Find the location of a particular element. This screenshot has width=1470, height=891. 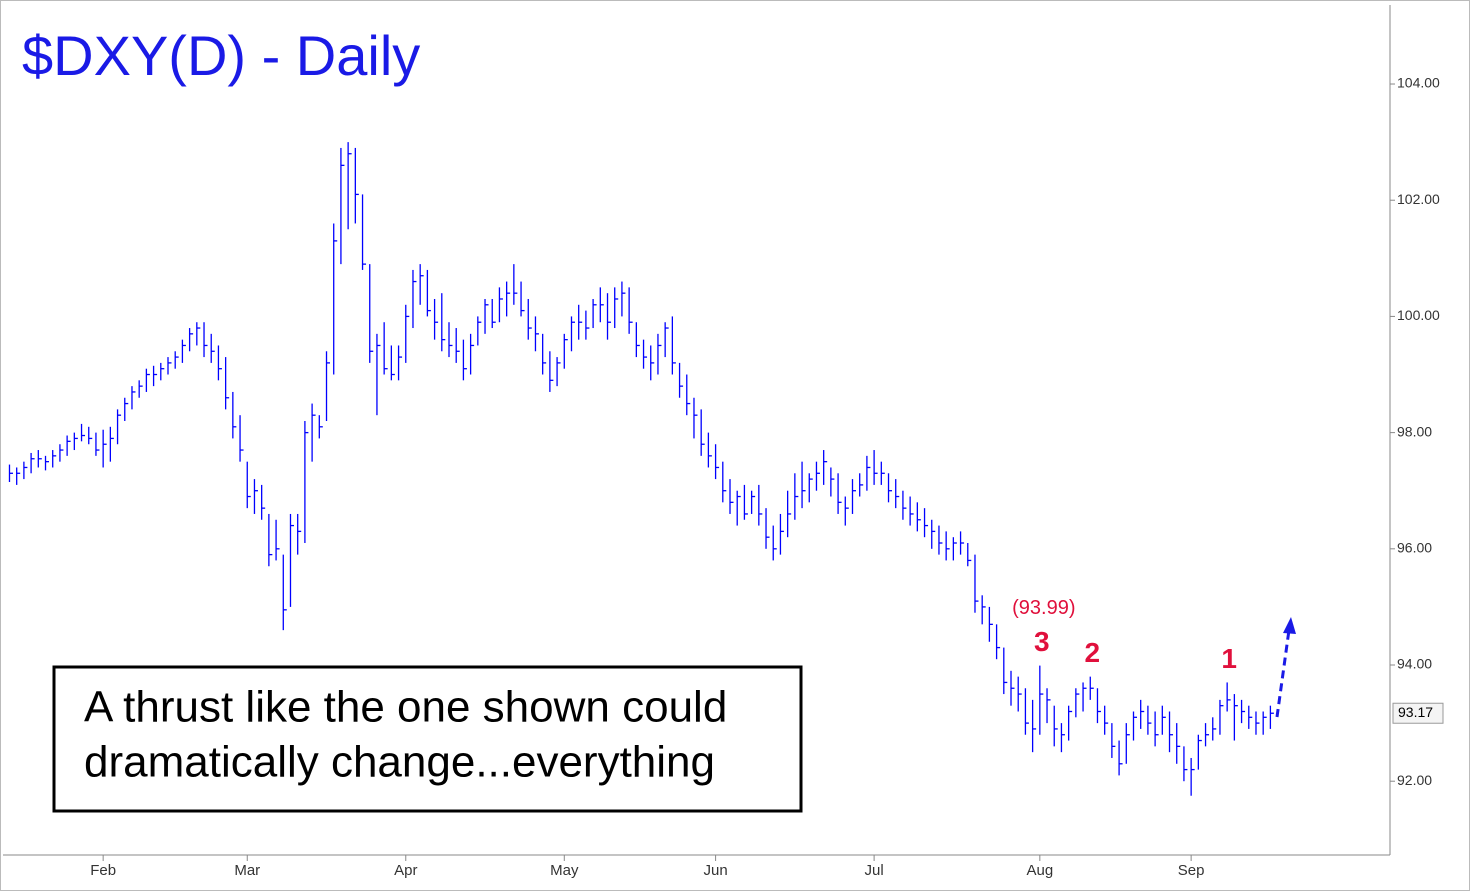

last-price-box is located at coordinates (1418, 713).